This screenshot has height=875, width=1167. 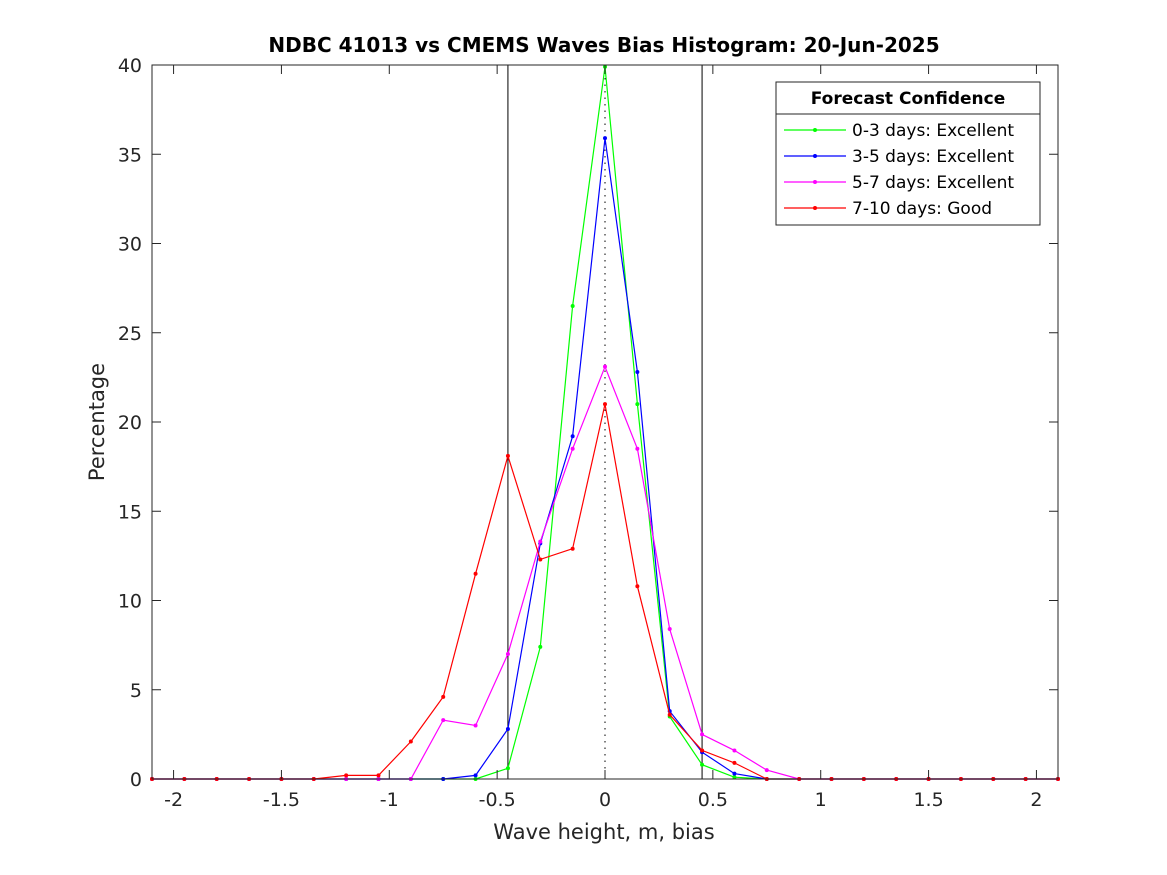 I want to click on y-axis-label: Percentage, so click(x=97, y=422).